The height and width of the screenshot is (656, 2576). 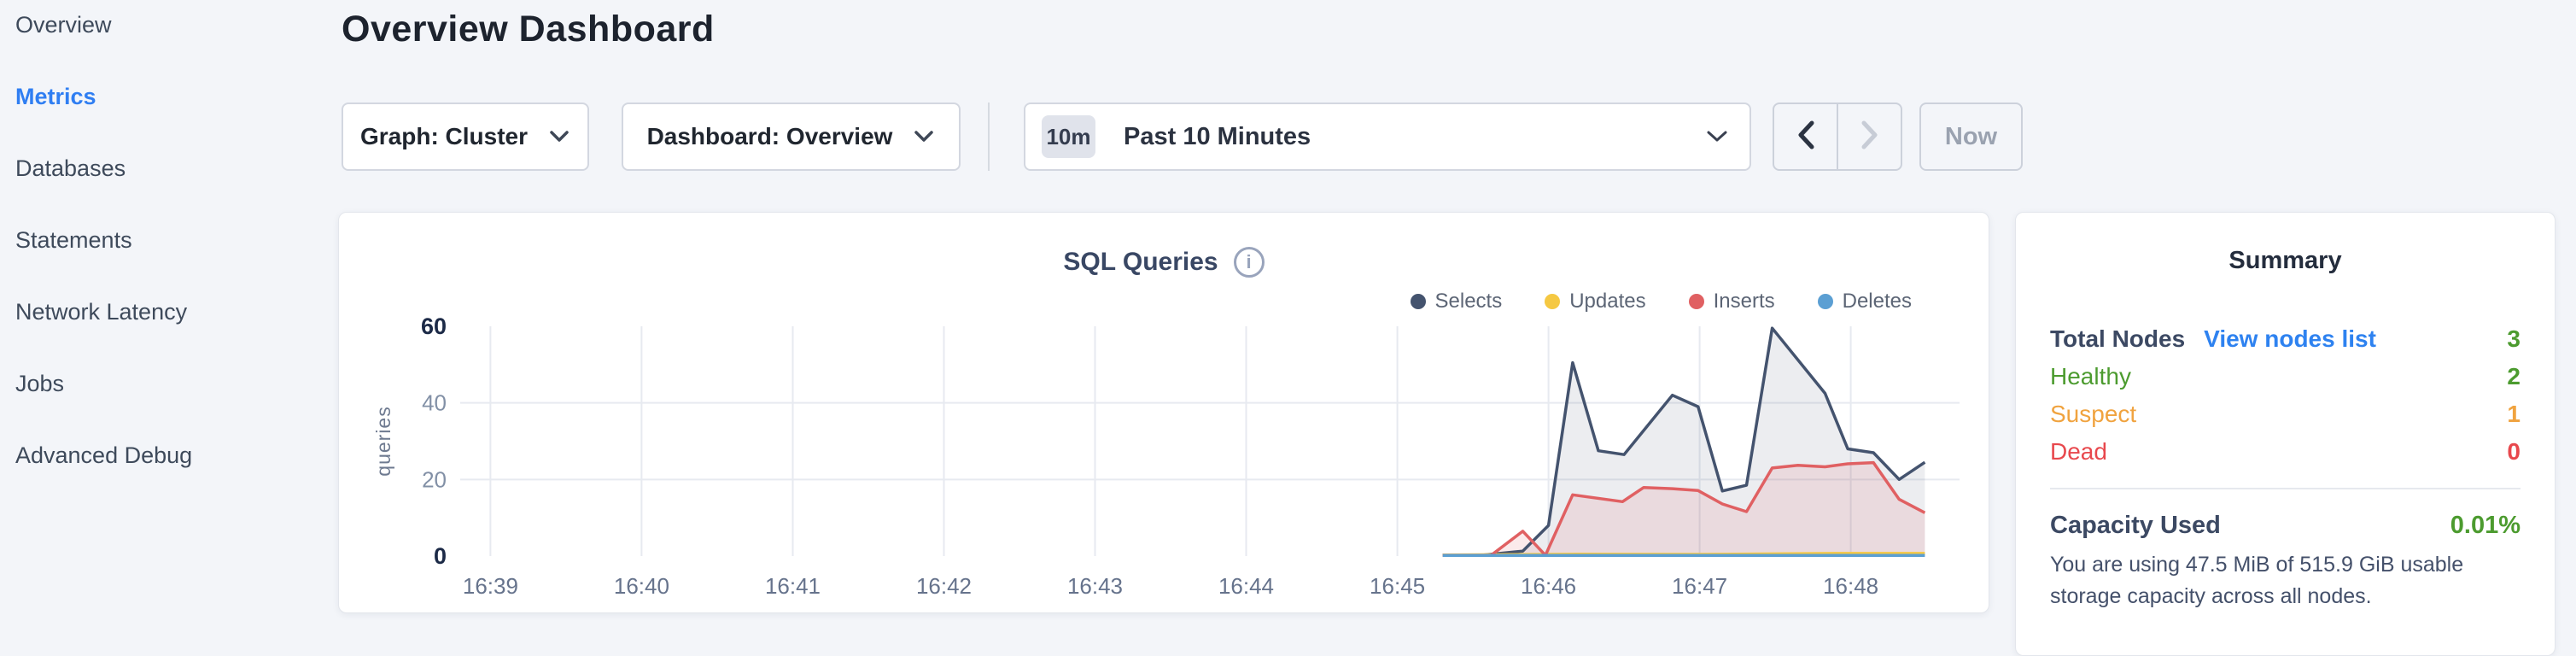 What do you see at coordinates (1607, 301) in the screenshot?
I see `legend-label: Updates` at bounding box center [1607, 301].